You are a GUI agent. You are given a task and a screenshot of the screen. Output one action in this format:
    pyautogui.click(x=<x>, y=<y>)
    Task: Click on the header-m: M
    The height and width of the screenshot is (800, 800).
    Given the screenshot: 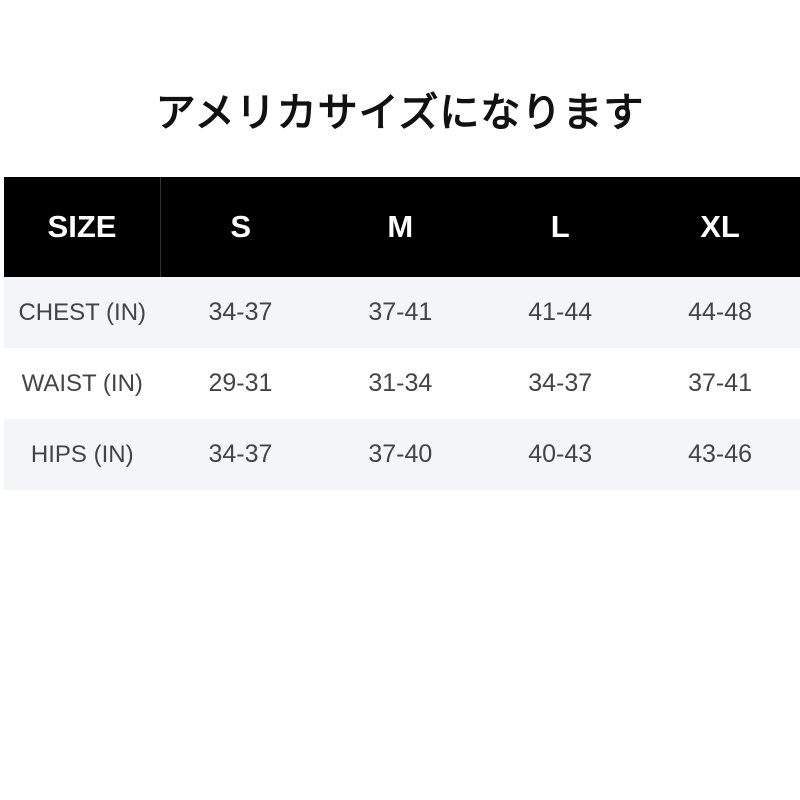 What is the action you would take?
    pyautogui.click(x=400, y=227)
    